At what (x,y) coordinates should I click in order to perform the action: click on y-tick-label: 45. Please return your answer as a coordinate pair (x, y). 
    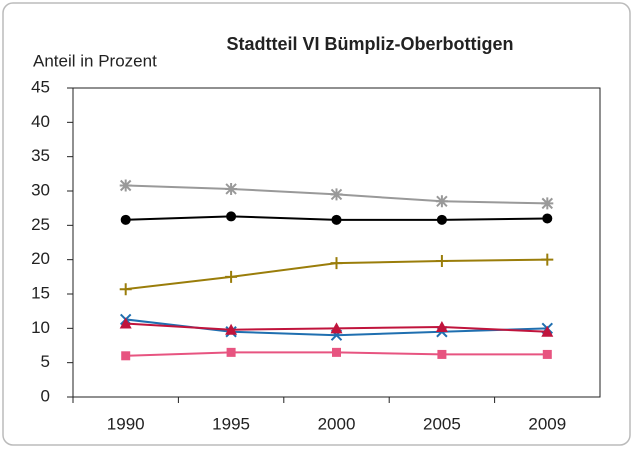
    Looking at the image, I should click on (40, 86).